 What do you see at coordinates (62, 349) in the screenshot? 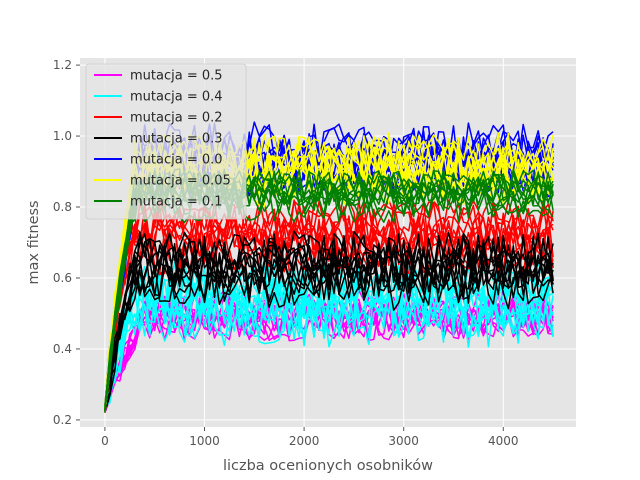
I see `y-tick-label: 0.4` at bounding box center [62, 349].